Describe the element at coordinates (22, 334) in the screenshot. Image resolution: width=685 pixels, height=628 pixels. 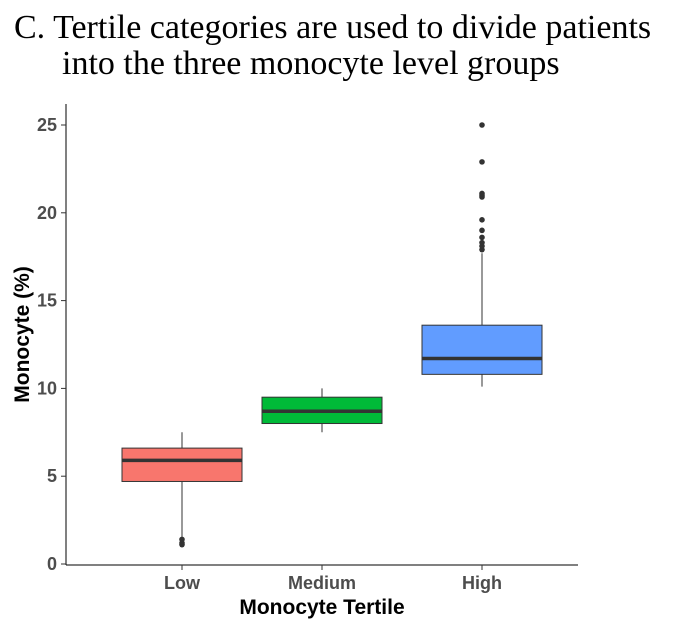
I see `y-axis-title: Monocyte (%)` at that location.